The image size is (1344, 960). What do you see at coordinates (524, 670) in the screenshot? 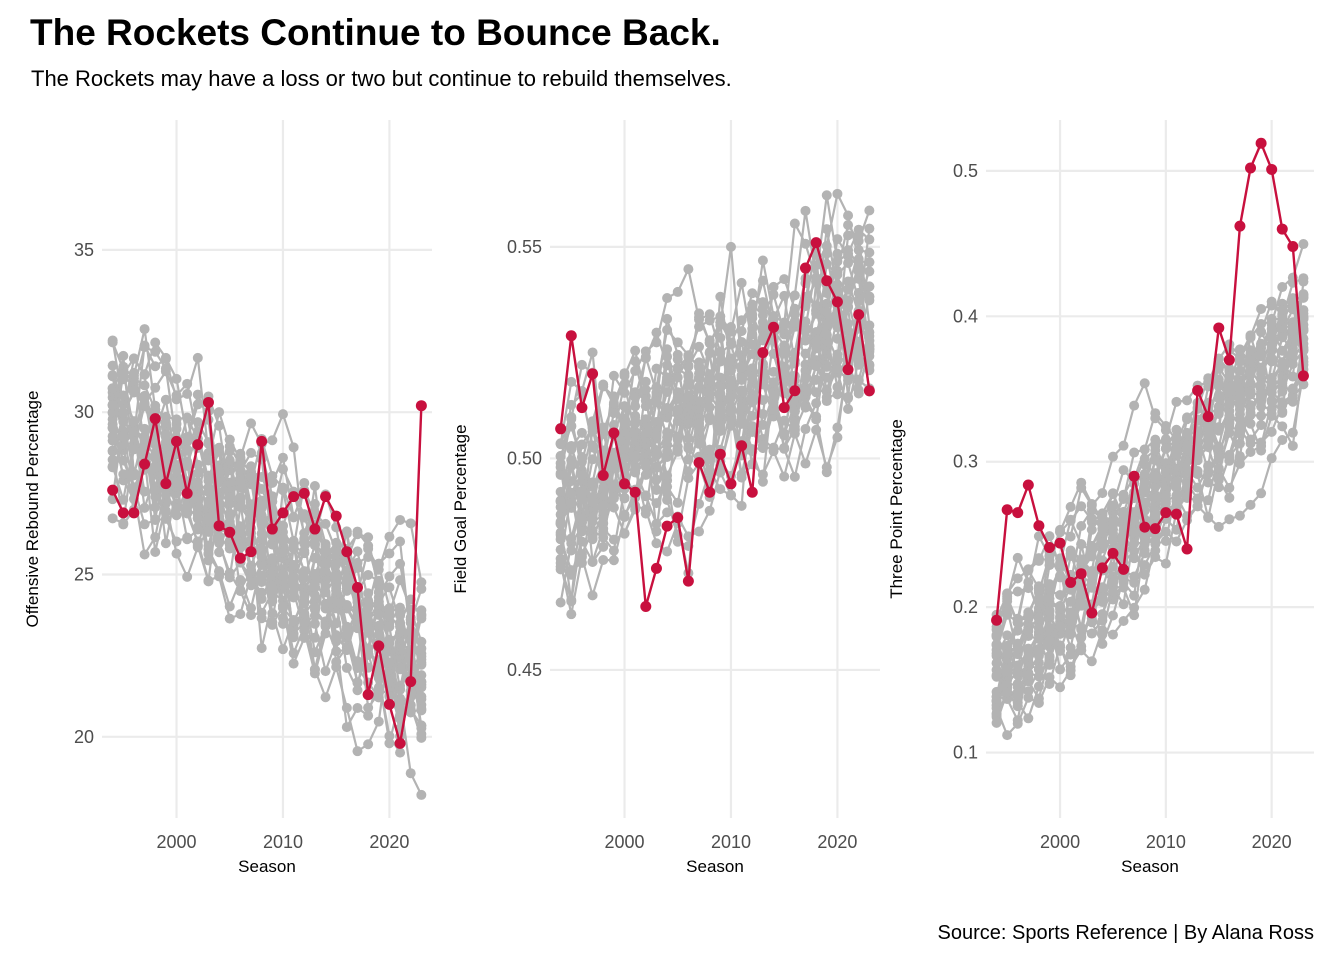
I see `y-tick-label: 0.45` at bounding box center [524, 670].